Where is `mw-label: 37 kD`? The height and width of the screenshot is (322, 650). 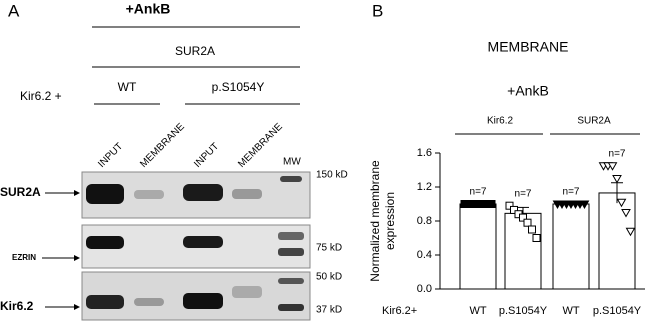 mw-label: 37 kD is located at coordinates (329, 310).